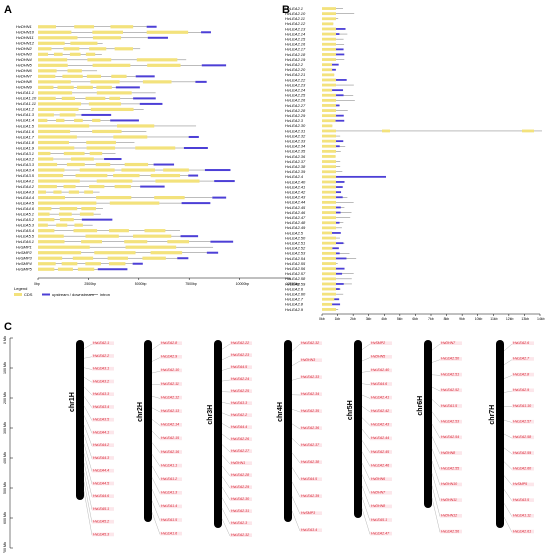 Image resolution: width=550 pixels, height=553 pixels. What do you see at coordinates (170, 397) in the screenshot?
I see `gene-name: HvLEA2.12` at bounding box center [170, 397].